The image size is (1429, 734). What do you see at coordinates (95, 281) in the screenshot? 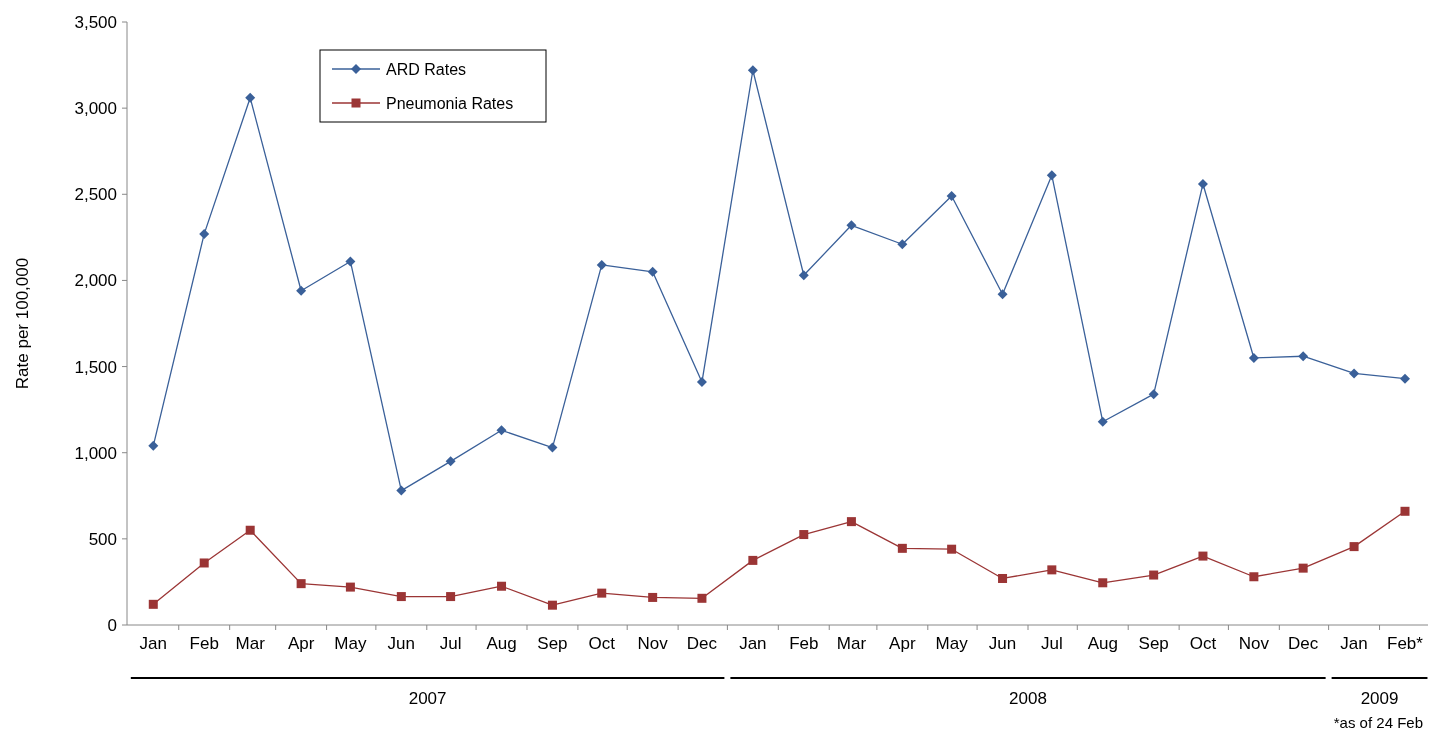
I see `y-tick-label: 2,000` at bounding box center [95, 281].